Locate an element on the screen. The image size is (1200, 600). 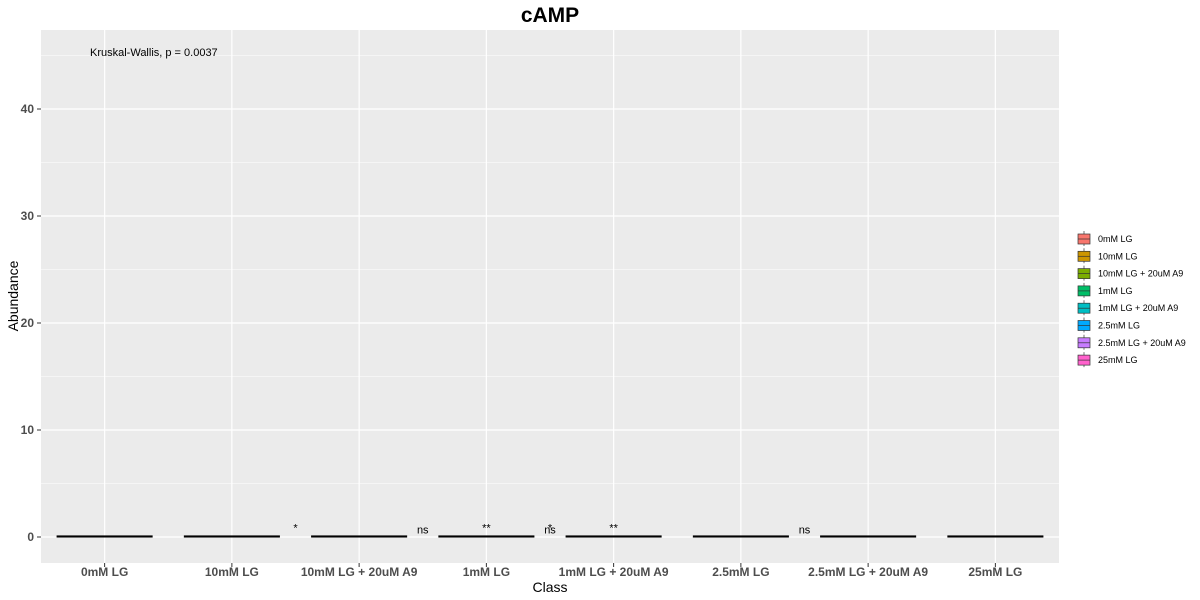
legend-label: 1mM LG + 20uM A9 is located at coordinates (1138, 308).